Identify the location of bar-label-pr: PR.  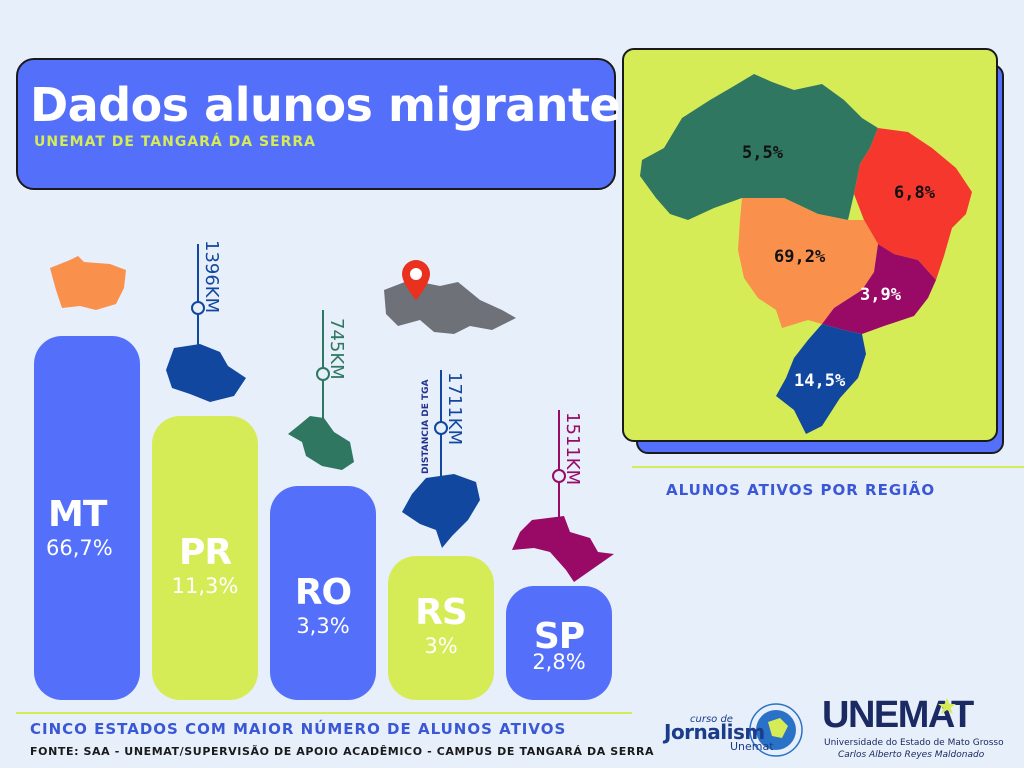
(205, 552).